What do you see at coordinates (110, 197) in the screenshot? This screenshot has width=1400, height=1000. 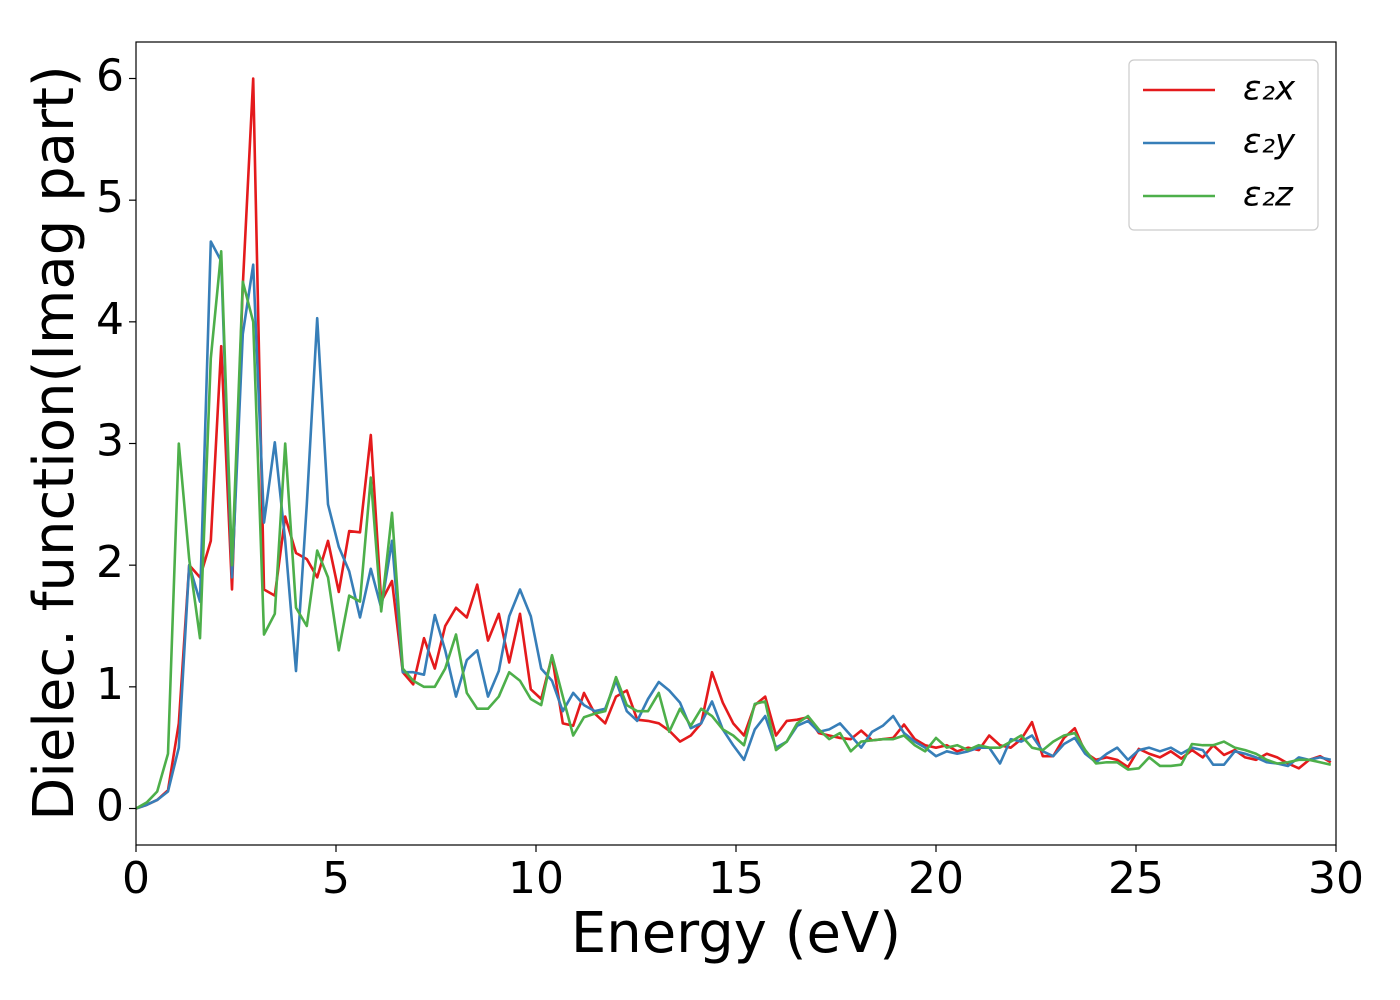 I see `y-tick-label: 5` at bounding box center [110, 197].